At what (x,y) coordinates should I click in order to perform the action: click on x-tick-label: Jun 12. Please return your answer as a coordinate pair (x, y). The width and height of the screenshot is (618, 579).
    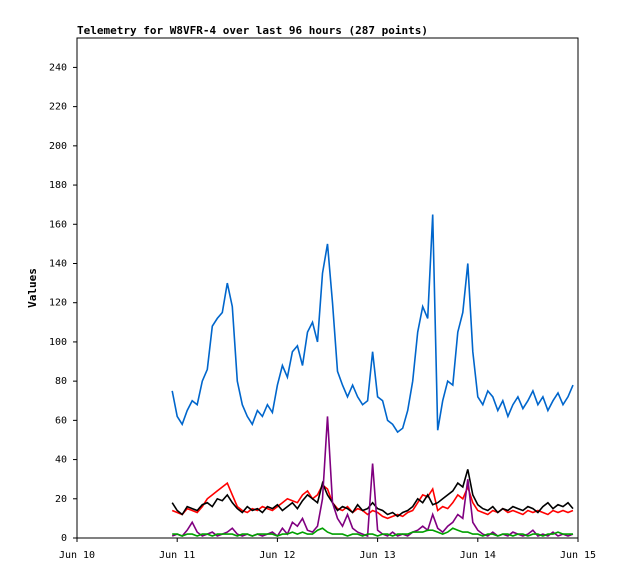
    Looking at the image, I should click on (277, 555).